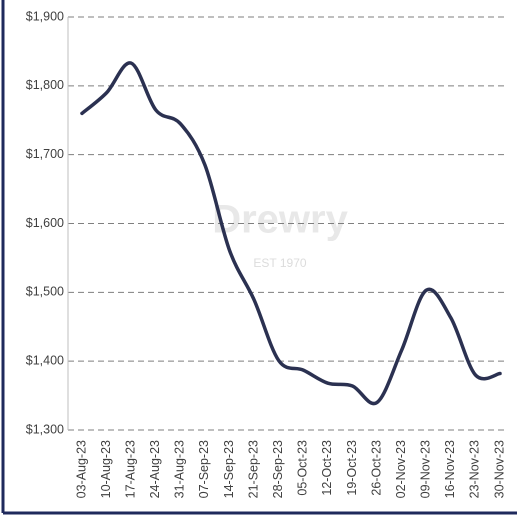  I want to click on x-tick-label: 31-Aug-23, so click(180, 469).